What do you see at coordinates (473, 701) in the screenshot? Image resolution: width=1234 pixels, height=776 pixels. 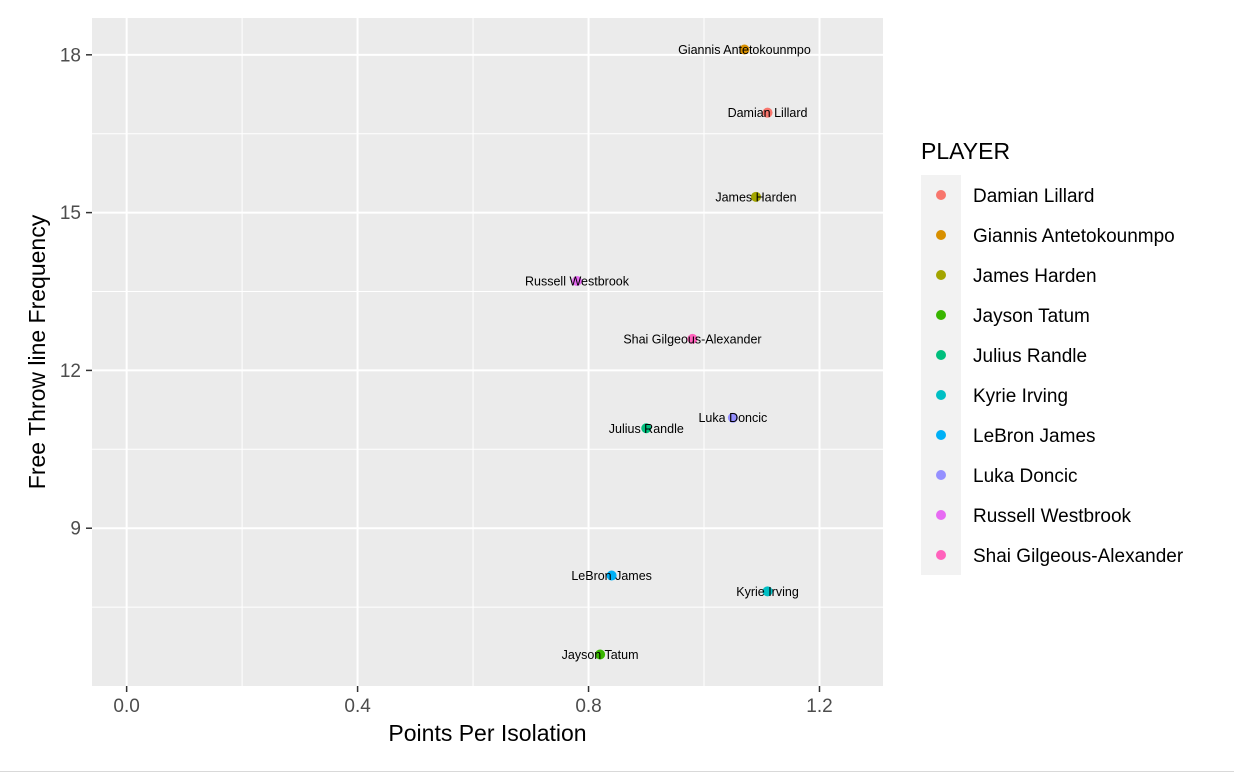 I see `x-axis: 0.0 0.4 0.8 1.2` at bounding box center [473, 701].